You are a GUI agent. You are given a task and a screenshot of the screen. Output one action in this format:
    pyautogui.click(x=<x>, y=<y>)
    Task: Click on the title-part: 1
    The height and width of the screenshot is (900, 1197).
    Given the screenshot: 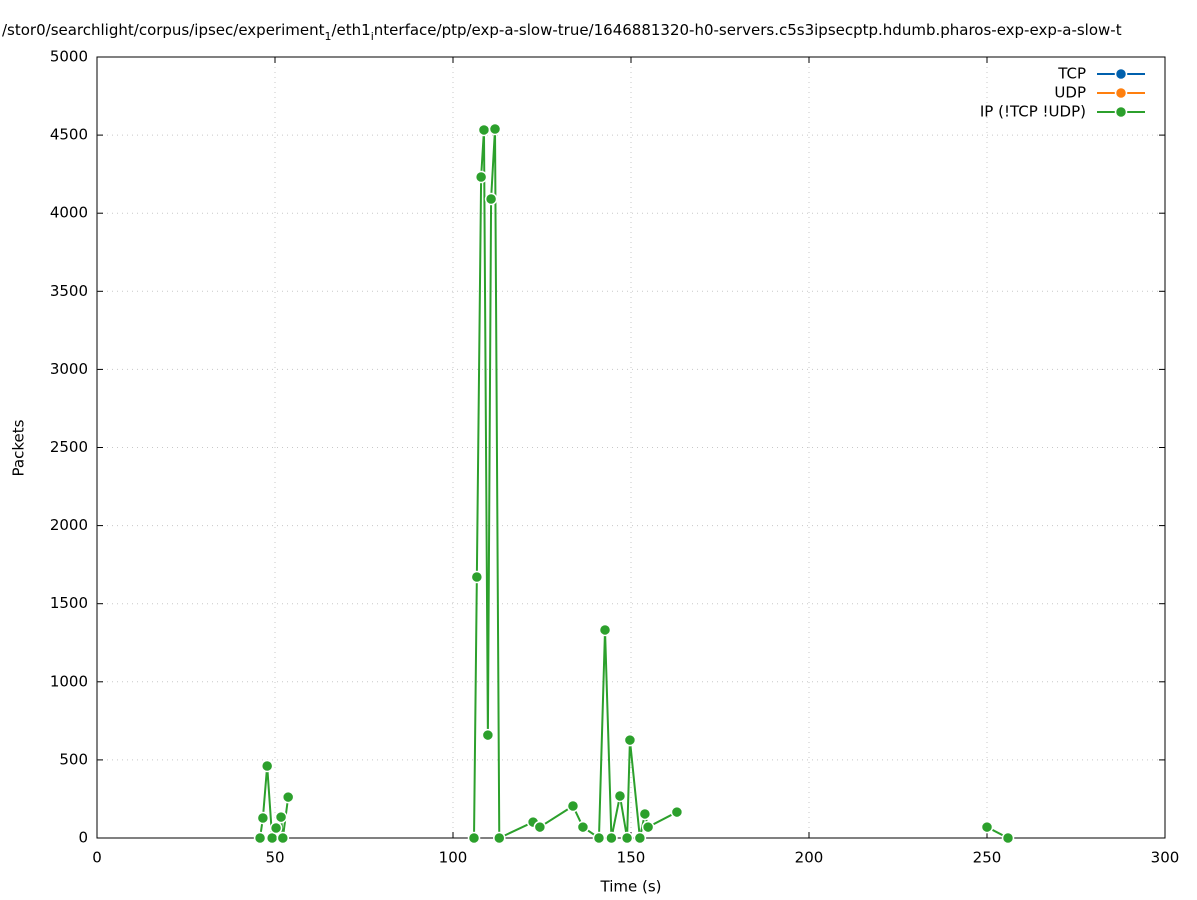 What is the action you would take?
    pyautogui.click(x=328, y=36)
    